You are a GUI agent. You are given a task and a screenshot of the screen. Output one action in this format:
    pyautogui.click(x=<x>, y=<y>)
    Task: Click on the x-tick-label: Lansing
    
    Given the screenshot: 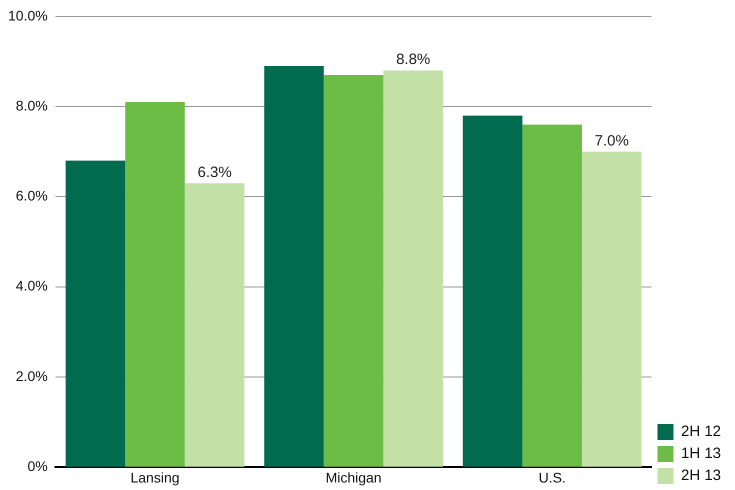 What is the action you would take?
    pyautogui.click(x=155, y=477)
    